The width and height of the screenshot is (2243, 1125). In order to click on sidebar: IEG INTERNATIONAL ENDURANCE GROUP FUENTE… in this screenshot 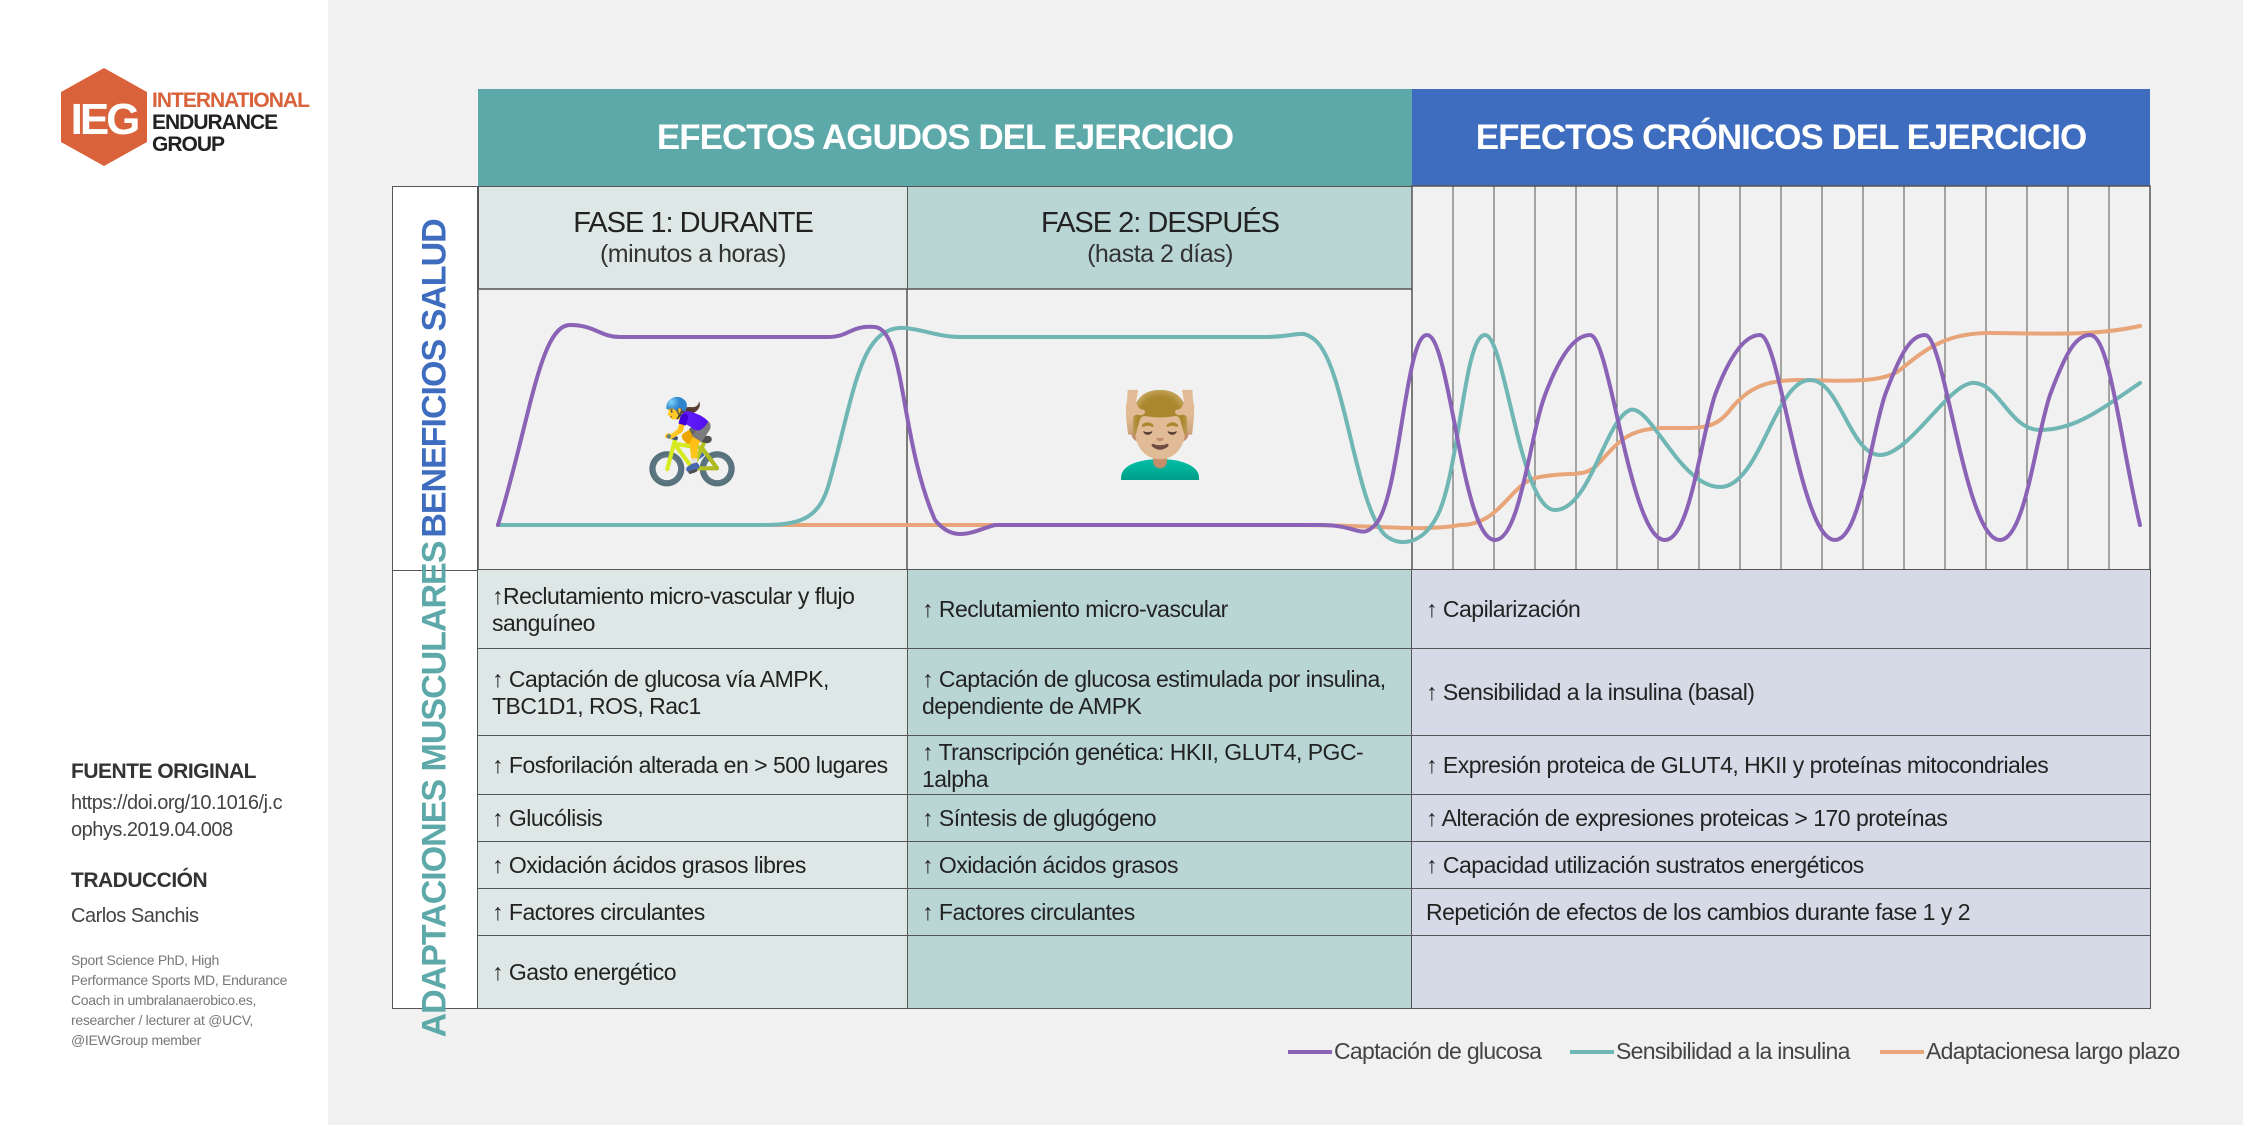, I will do `click(164, 562)`.